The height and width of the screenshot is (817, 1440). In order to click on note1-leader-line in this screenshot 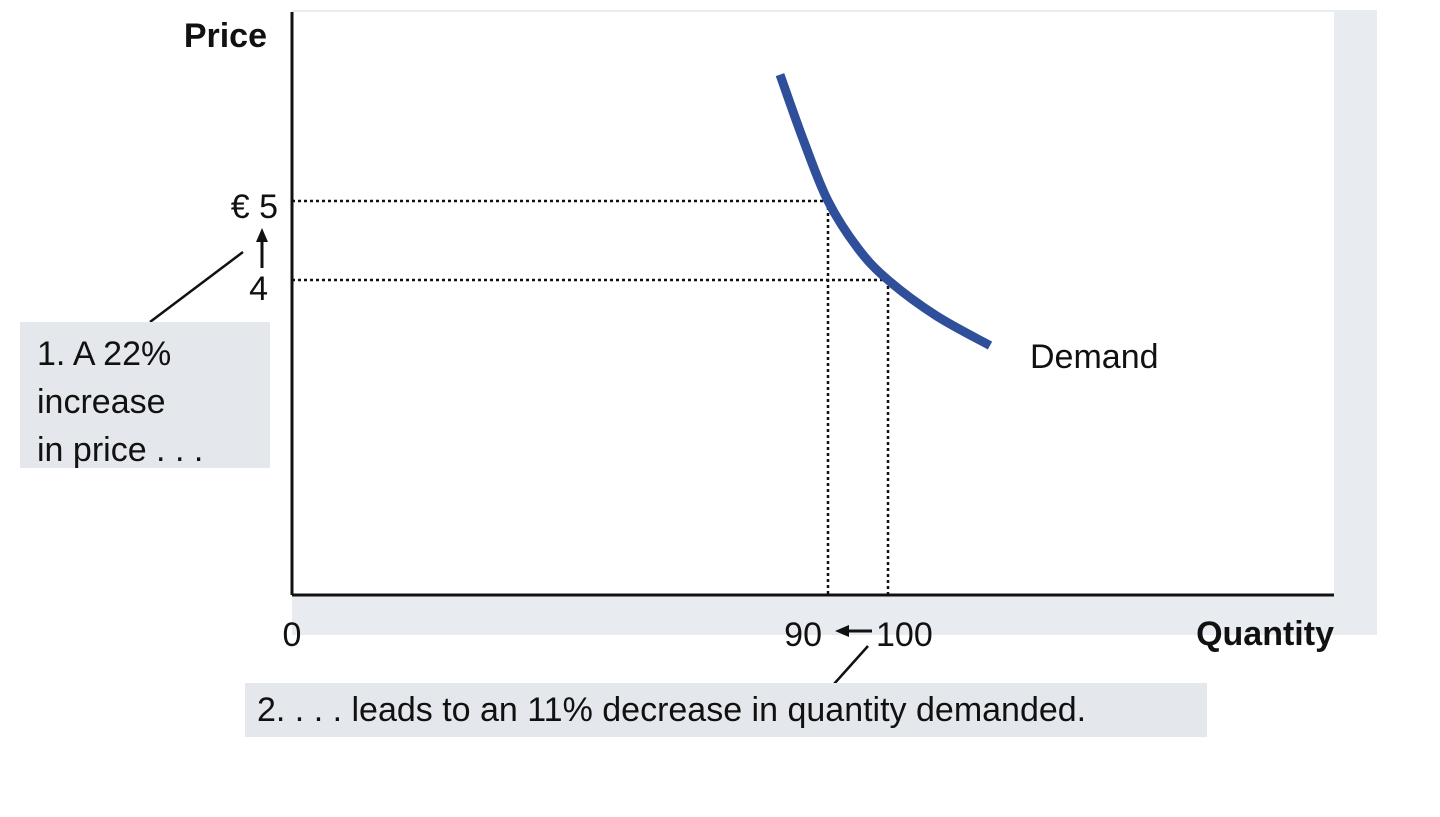, I will do `click(196, 287)`.